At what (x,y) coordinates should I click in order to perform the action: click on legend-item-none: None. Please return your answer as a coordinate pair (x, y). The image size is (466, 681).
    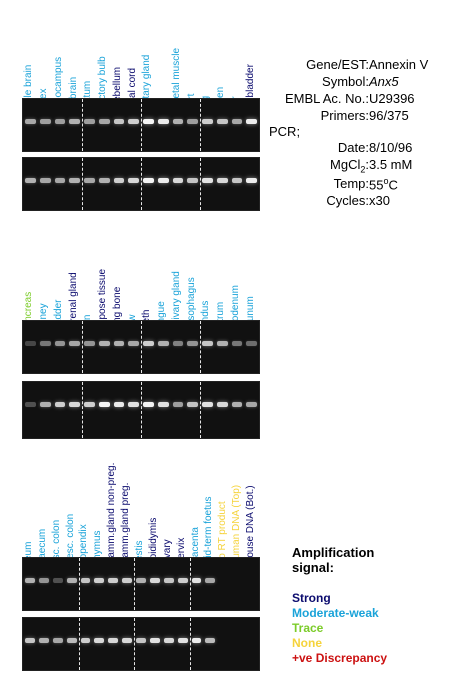
    Looking at the image, I should click on (307, 643).